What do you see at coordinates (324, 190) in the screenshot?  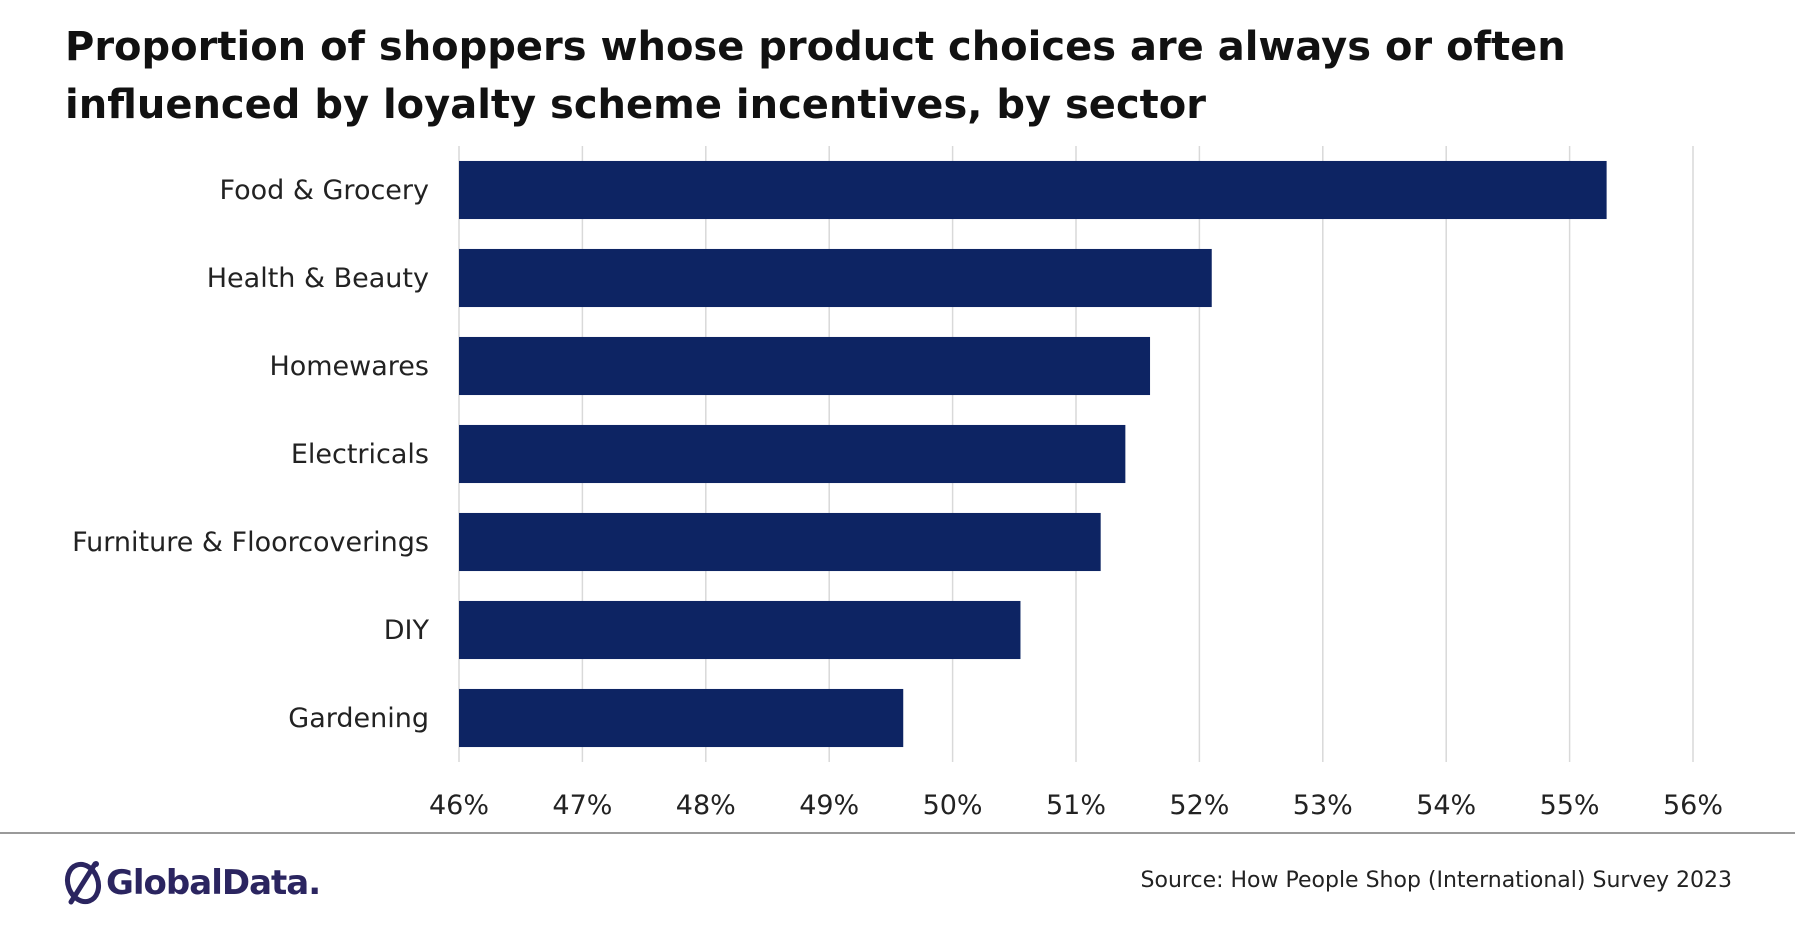 I see `category-label: Food & Grocery` at bounding box center [324, 190].